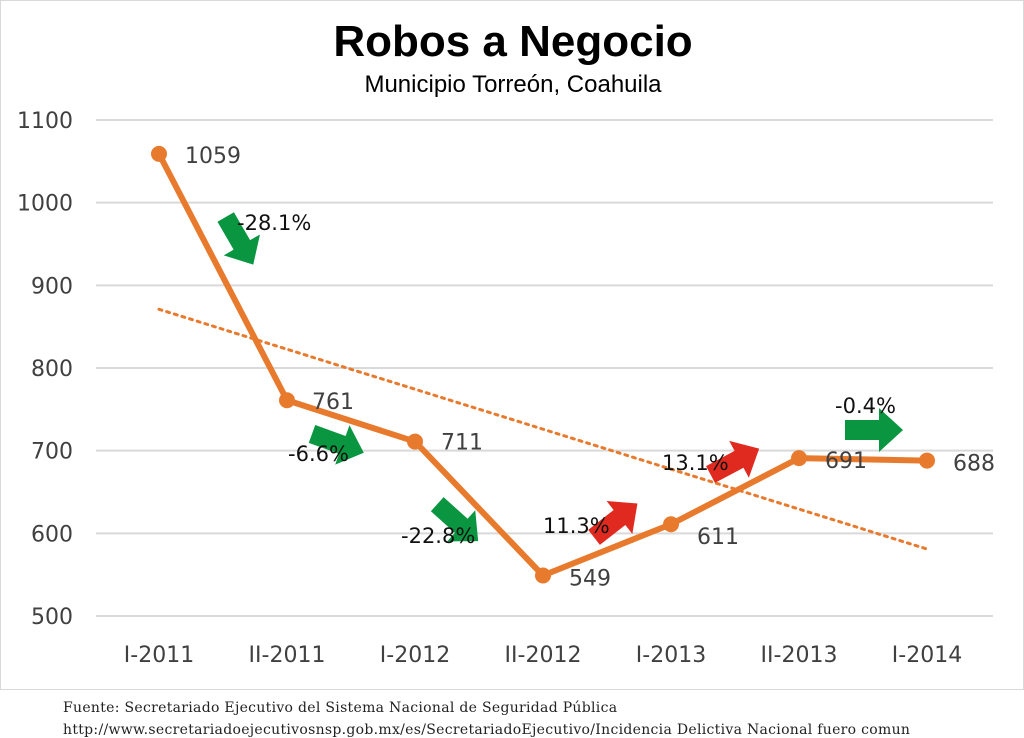  Describe the element at coordinates (52, 452) in the screenshot. I see `y-tick-label: 700` at that location.